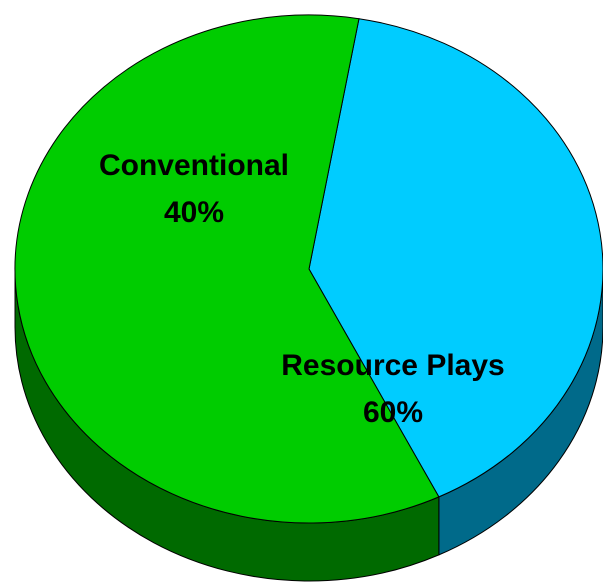 The image size is (603, 584). I want to click on slice-label-resource-plays: Resource Plays, so click(392, 365).